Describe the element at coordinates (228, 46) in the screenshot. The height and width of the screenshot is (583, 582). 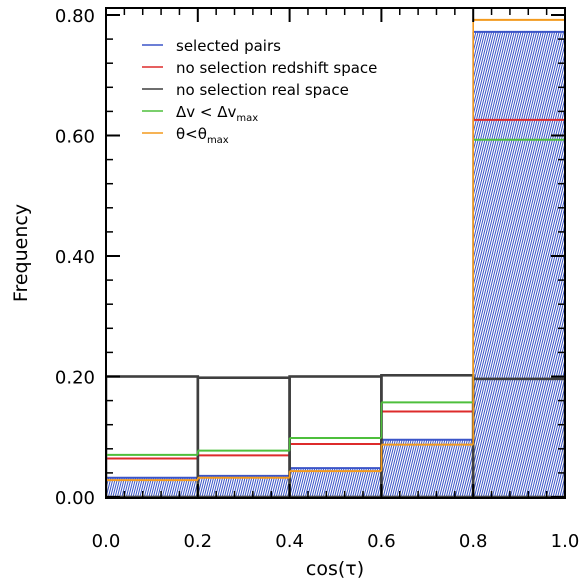
I see `legend-label: selected pairs` at that location.